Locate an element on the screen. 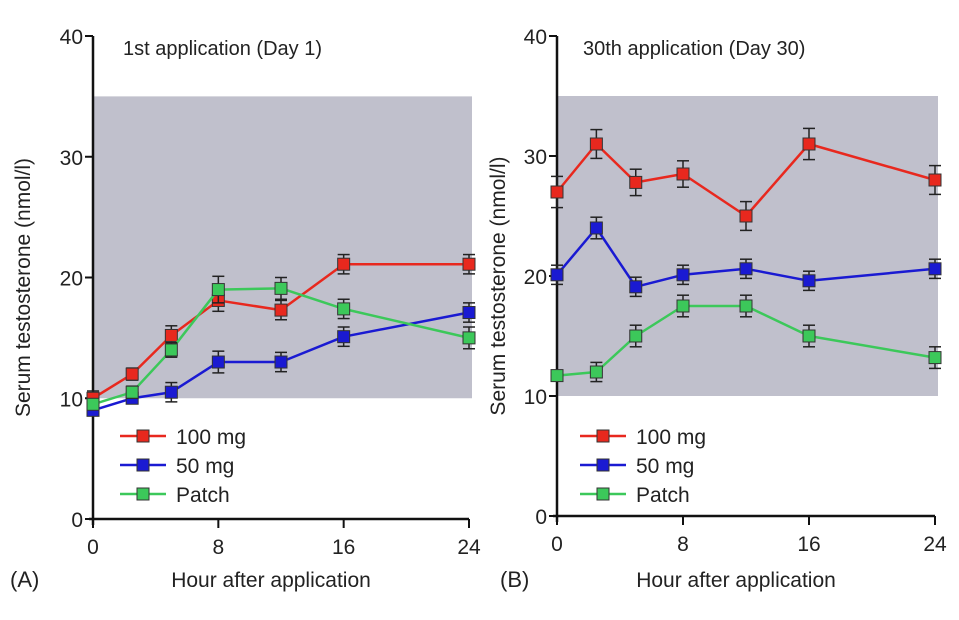 This screenshot has height=620, width=959. chart-title: 30th application (Day 30) is located at coordinates (694, 49).